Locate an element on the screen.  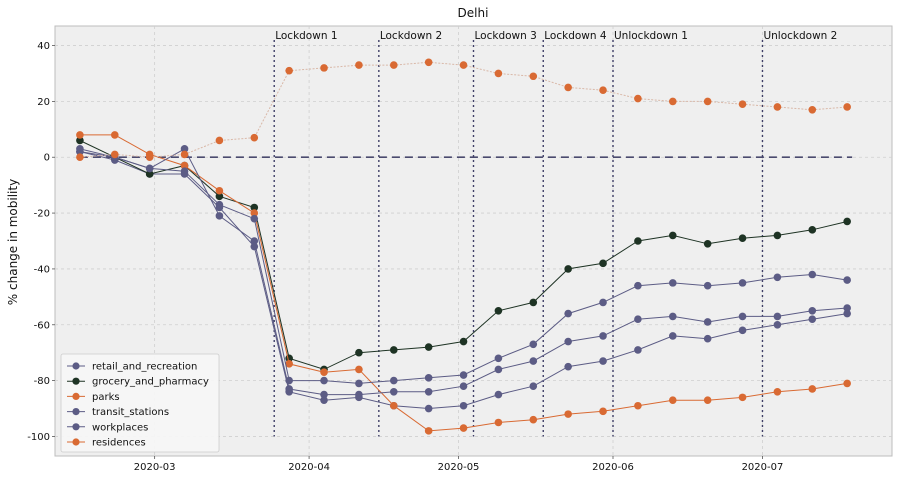
legend-item: parks is located at coordinates (93, 397).